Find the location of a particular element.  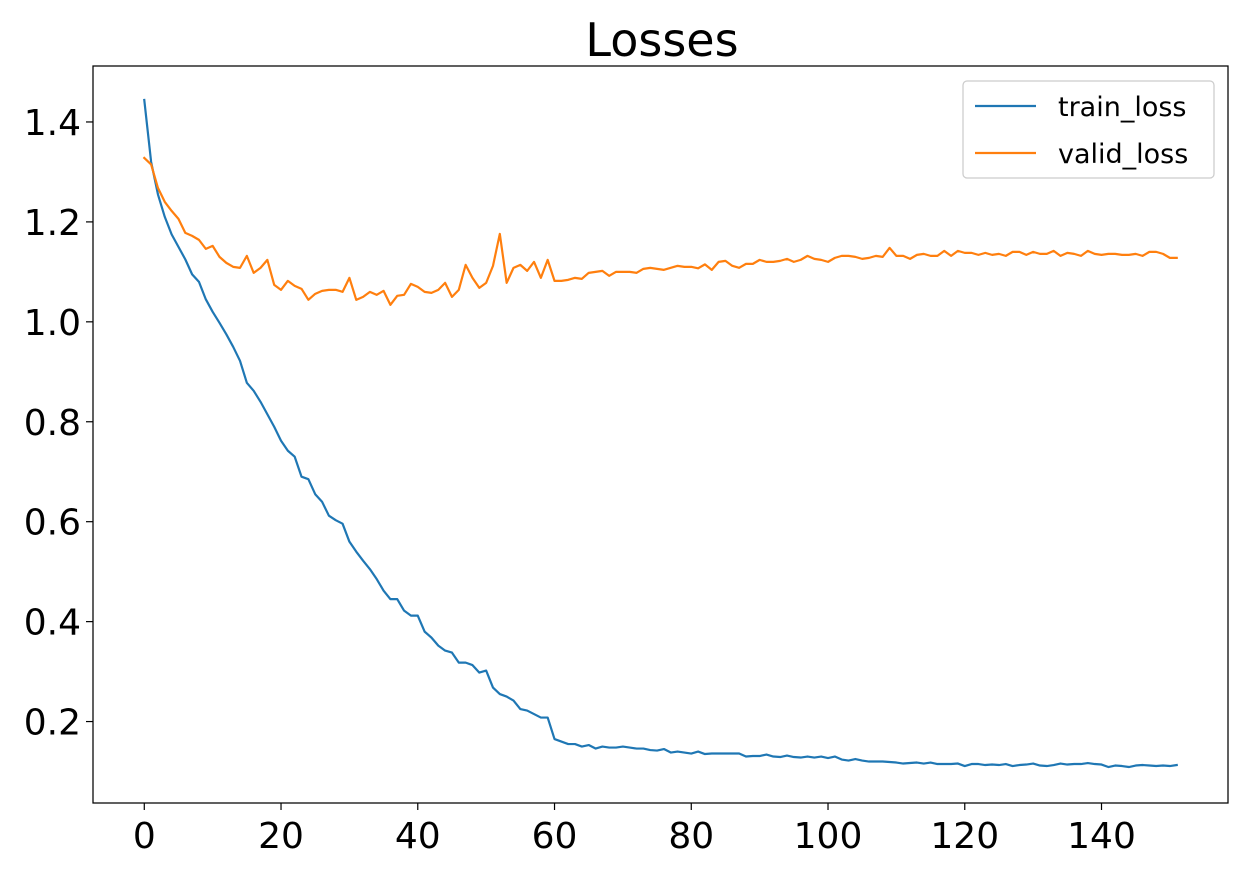

x-tick-label: 60 is located at coordinates (555, 836).